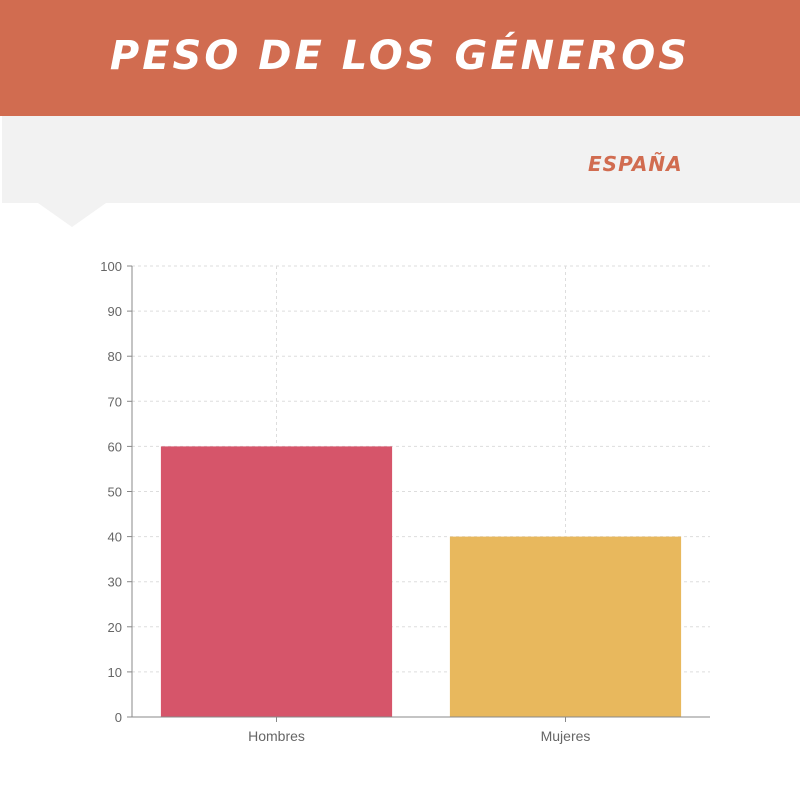  Describe the element at coordinates (118, 717) in the screenshot. I see `y-tick-label: 0` at that location.